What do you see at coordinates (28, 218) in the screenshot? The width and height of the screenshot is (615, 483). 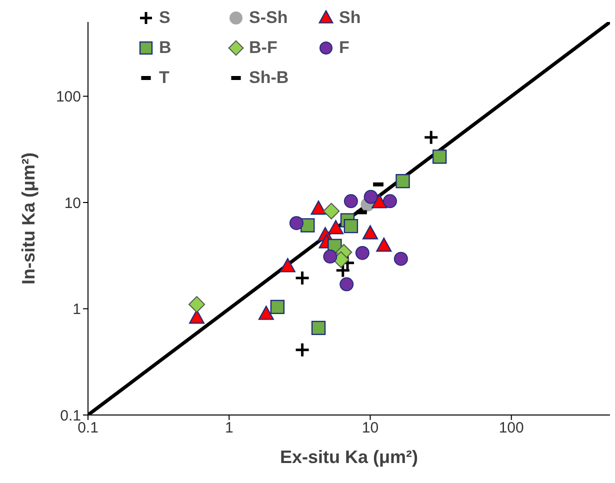 I see `y-axis-title: In-situ Ka (μm²)` at bounding box center [28, 218].